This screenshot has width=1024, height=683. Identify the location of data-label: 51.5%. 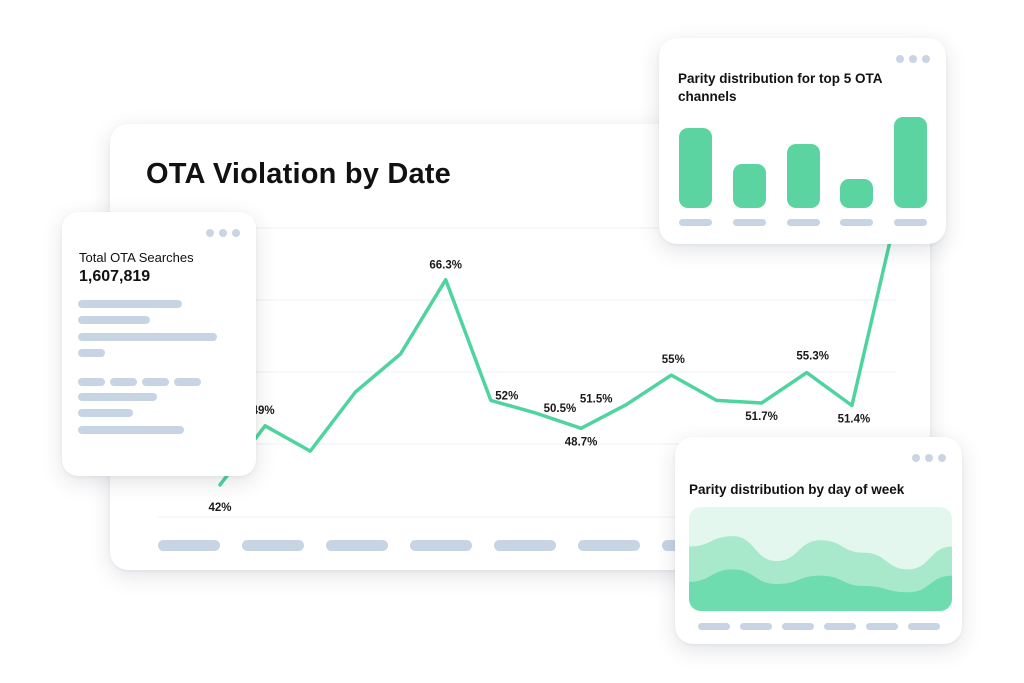
(596, 400).